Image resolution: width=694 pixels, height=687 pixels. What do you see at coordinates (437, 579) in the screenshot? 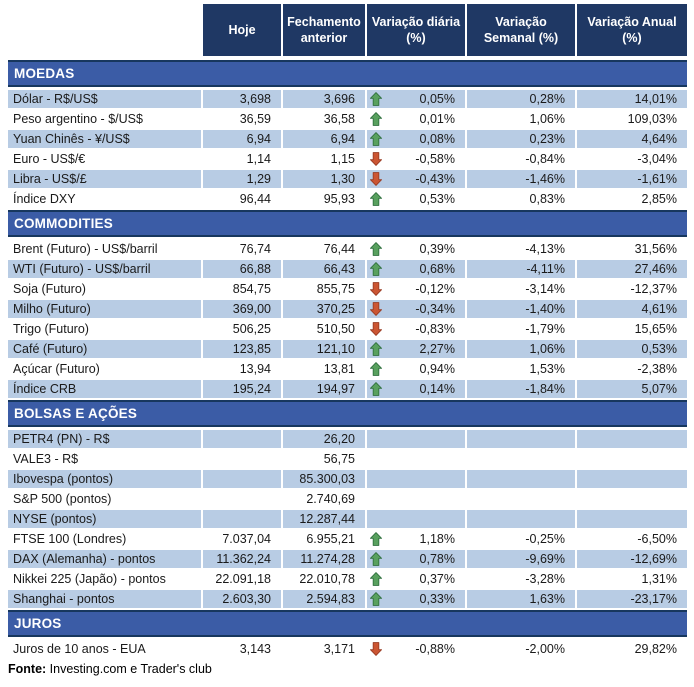
I see `variacao-diaria-cell-text: 0,37%` at bounding box center [437, 579].